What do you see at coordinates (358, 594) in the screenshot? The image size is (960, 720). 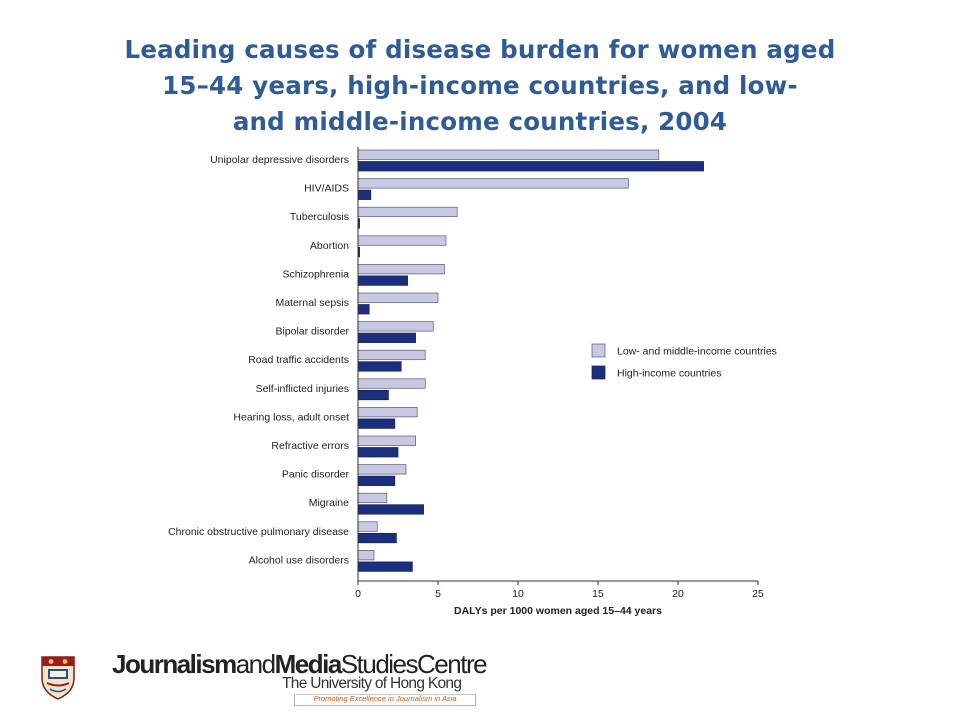 I see `x-tick-label: 0` at bounding box center [358, 594].